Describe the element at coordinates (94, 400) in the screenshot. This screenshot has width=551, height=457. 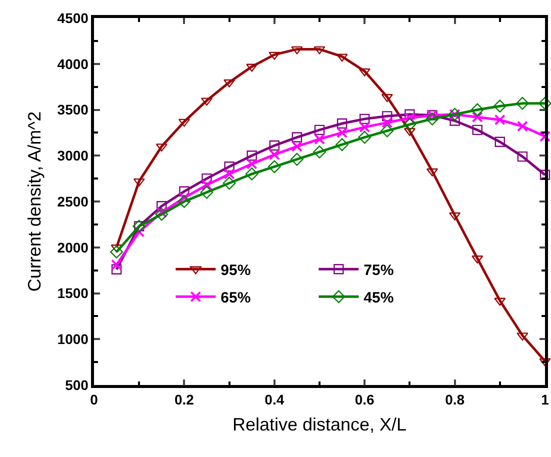
I see `x-tick-label: 0` at that location.